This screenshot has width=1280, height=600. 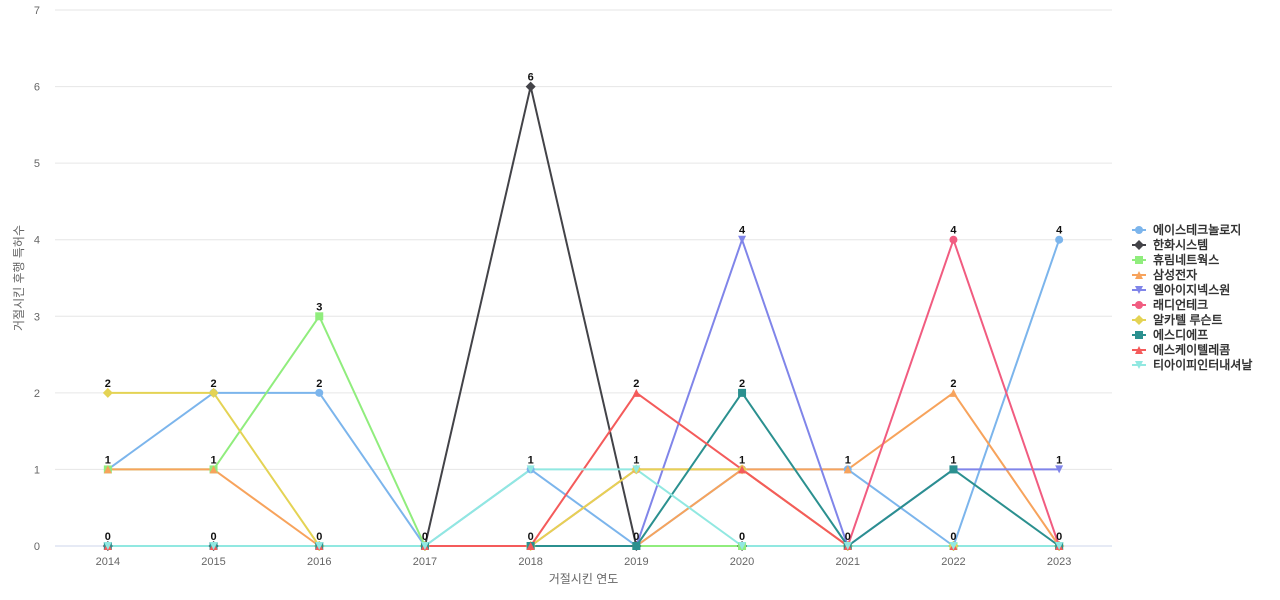 I want to click on legend-item: 에스케이텔레콤, so click(x=1181, y=349).